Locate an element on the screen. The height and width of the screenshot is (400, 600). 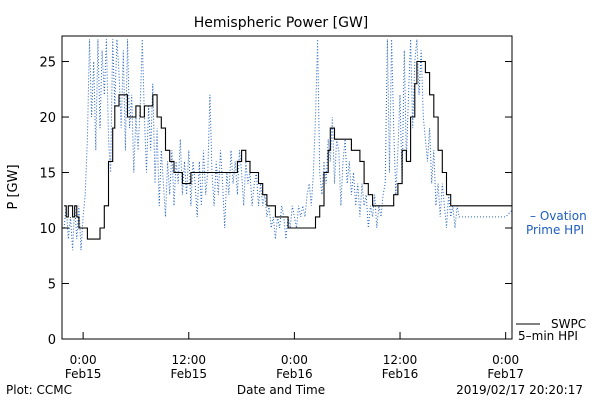
x-tick-date-0: Feb15 is located at coordinates (83, 374).